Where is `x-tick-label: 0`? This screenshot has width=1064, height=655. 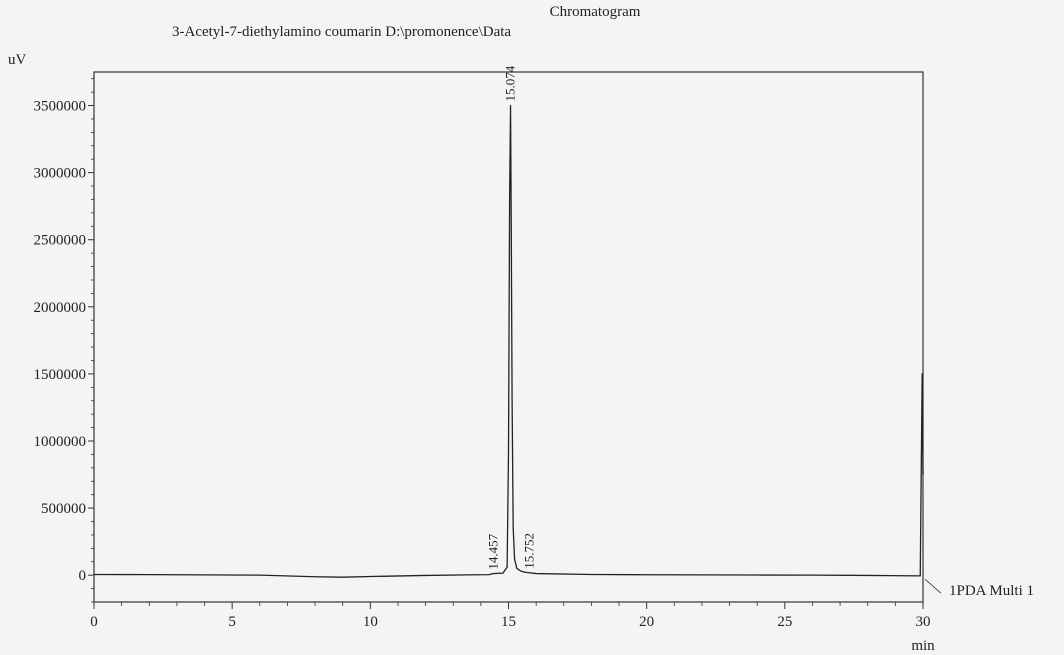
x-tick-label: 0 is located at coordinates (94, 622).